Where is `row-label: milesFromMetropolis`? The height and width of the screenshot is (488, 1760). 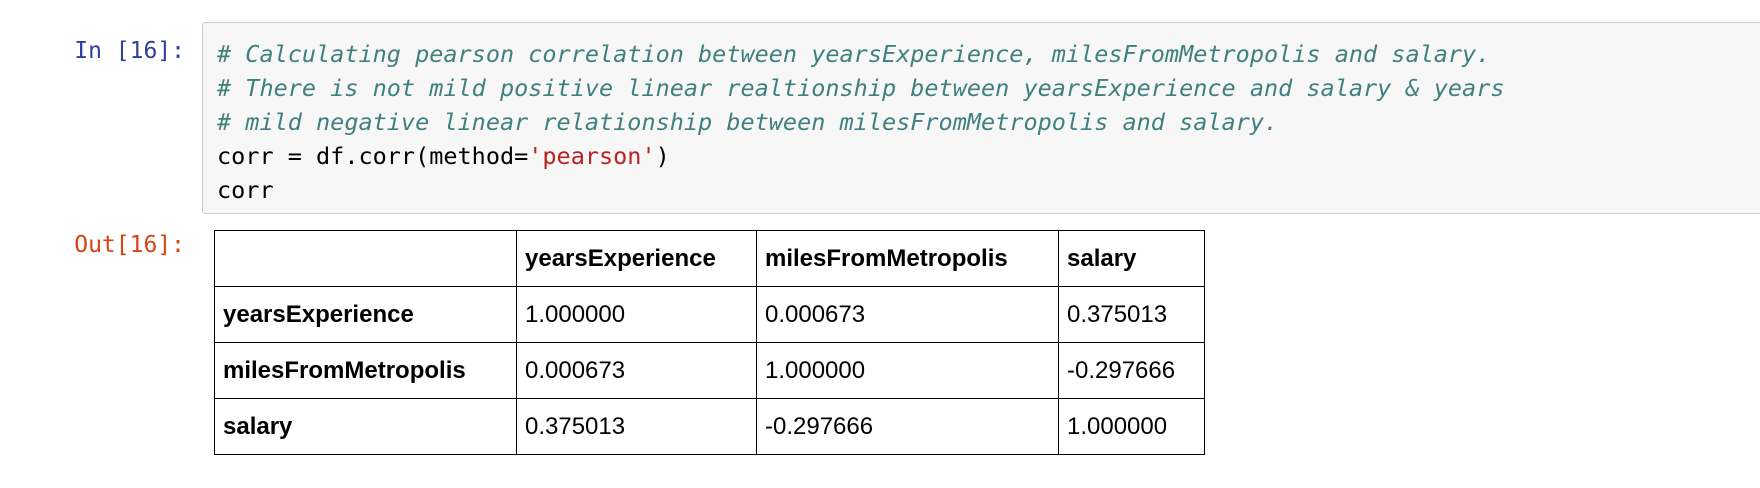
row-label: milesFromMetropolis is located at coordinates (365, 370).